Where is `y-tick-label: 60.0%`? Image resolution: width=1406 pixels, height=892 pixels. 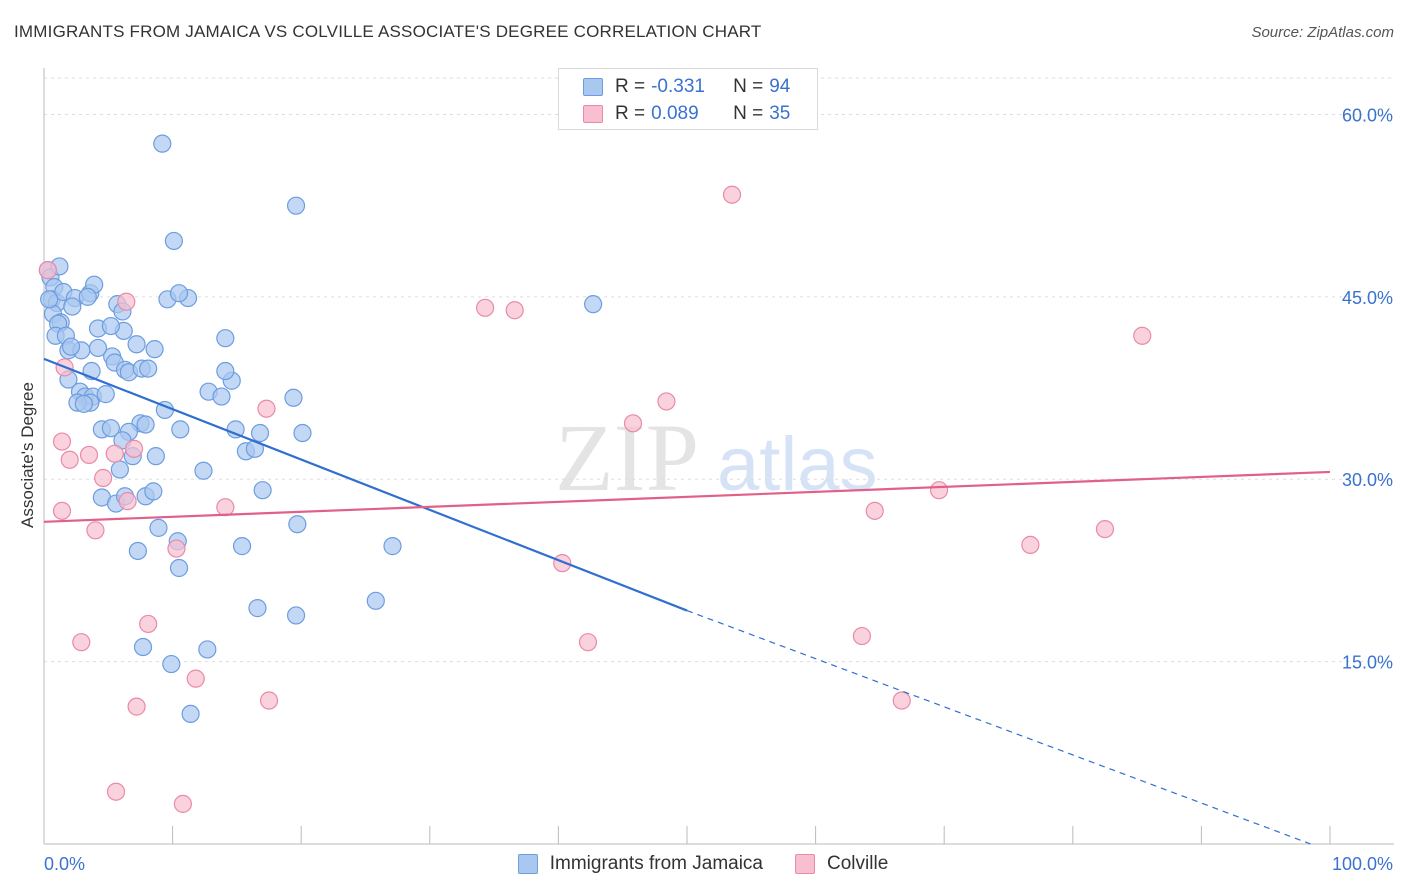 y-tick-label: 60.0% is located at coordinates (1367, 115).